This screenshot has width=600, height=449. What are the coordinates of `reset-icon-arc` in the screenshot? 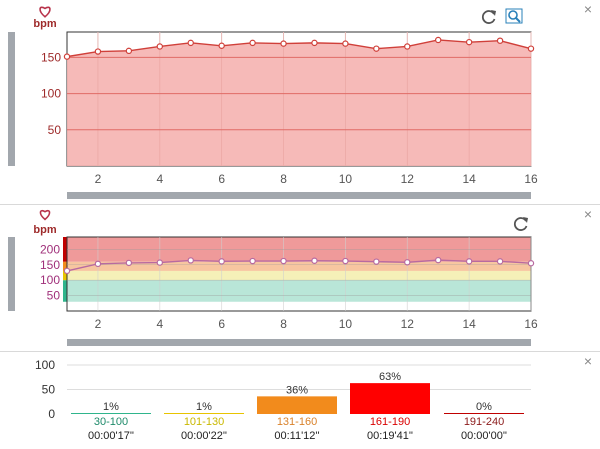 It's located at (488, 17).